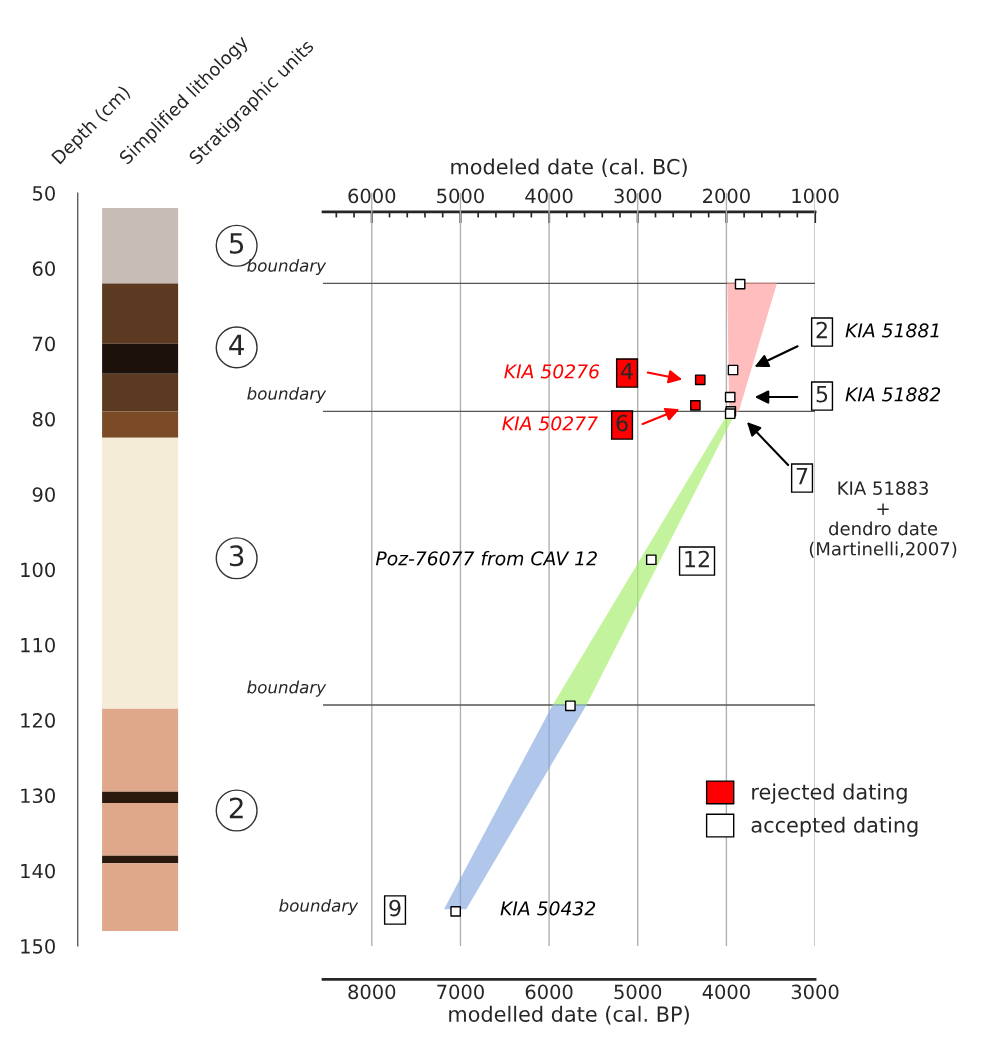 The height and width of the screenshot is (1039, 997). What do you see at coordinates (460, 196) in the screenshot?
I see `x2-tick-label: 5000` at bounding box center [460, 196].